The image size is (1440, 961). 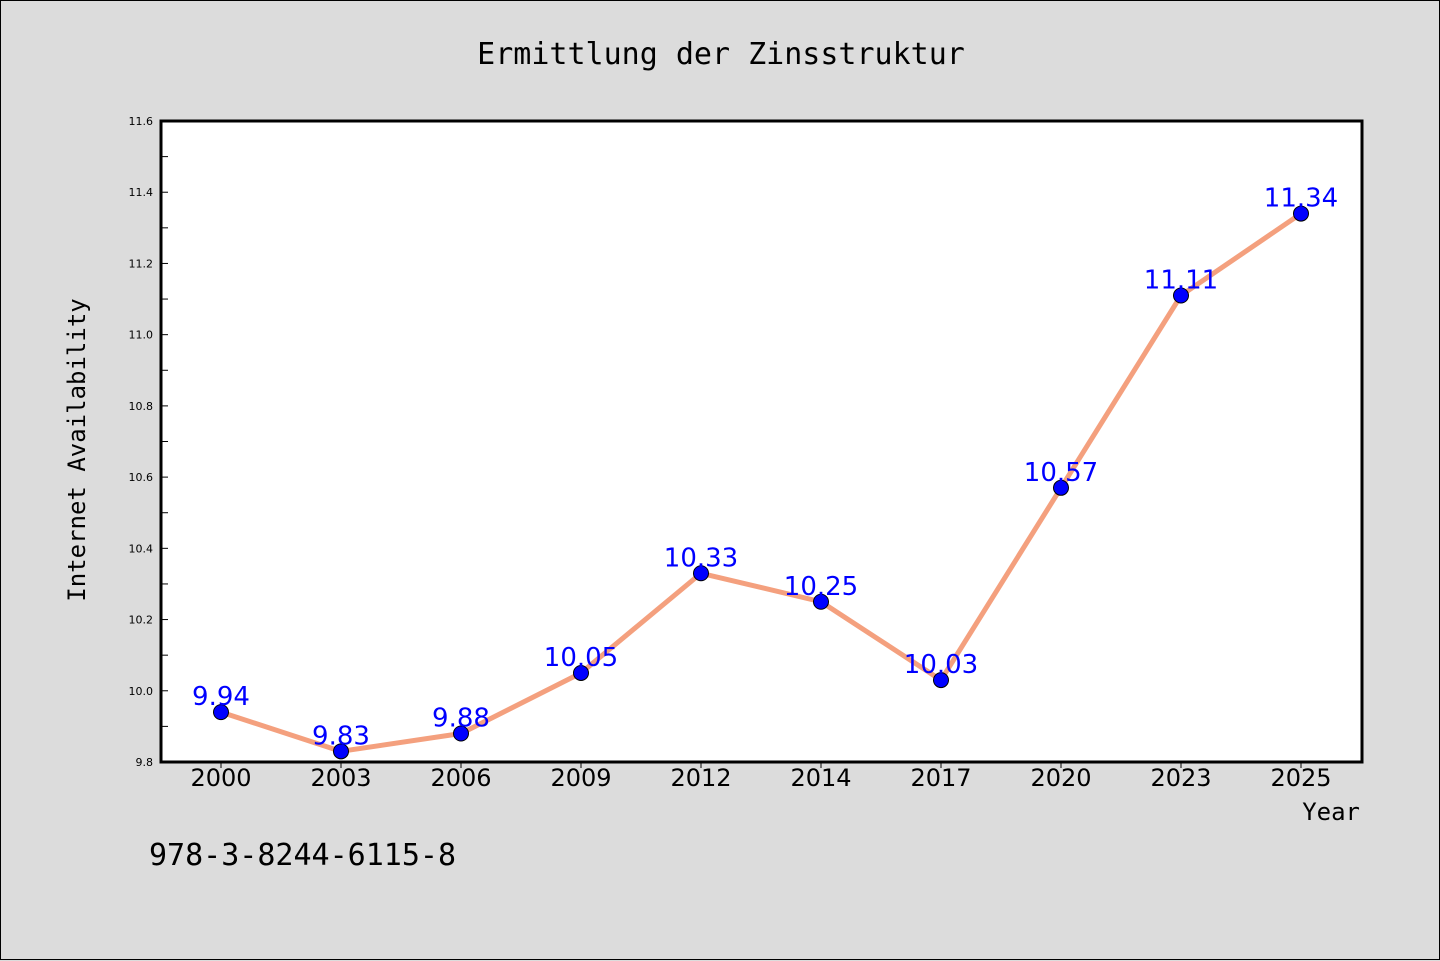 I want to click on data-label: 11.34, so click(x=1301, y=199).